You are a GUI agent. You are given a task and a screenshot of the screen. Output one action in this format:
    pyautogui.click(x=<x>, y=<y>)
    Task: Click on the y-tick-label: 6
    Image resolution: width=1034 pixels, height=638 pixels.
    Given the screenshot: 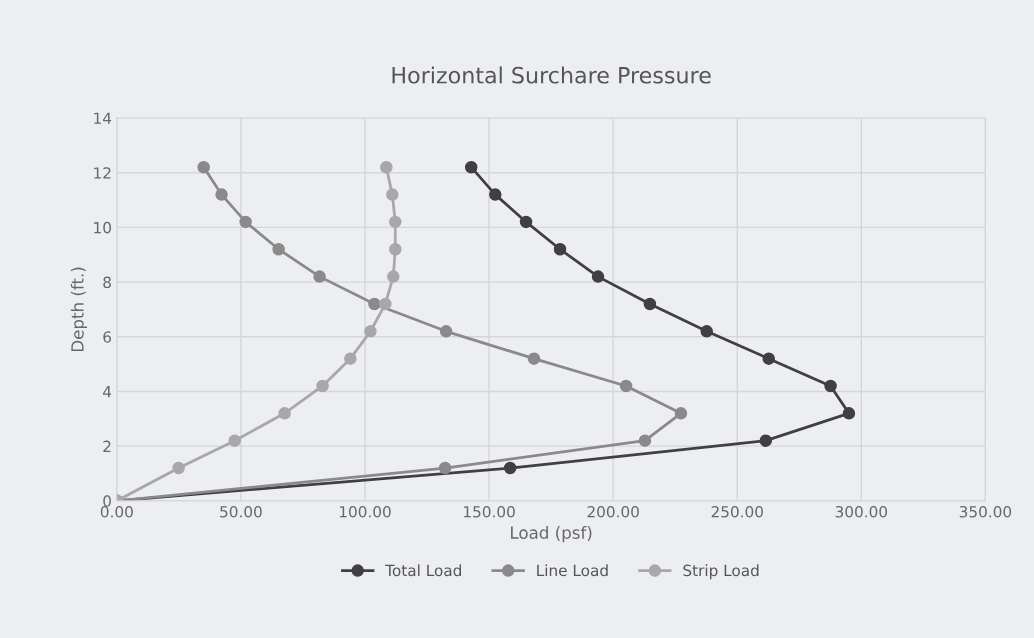 What is the action you would take?
    pyautogui.click(x=107, y=337)
    